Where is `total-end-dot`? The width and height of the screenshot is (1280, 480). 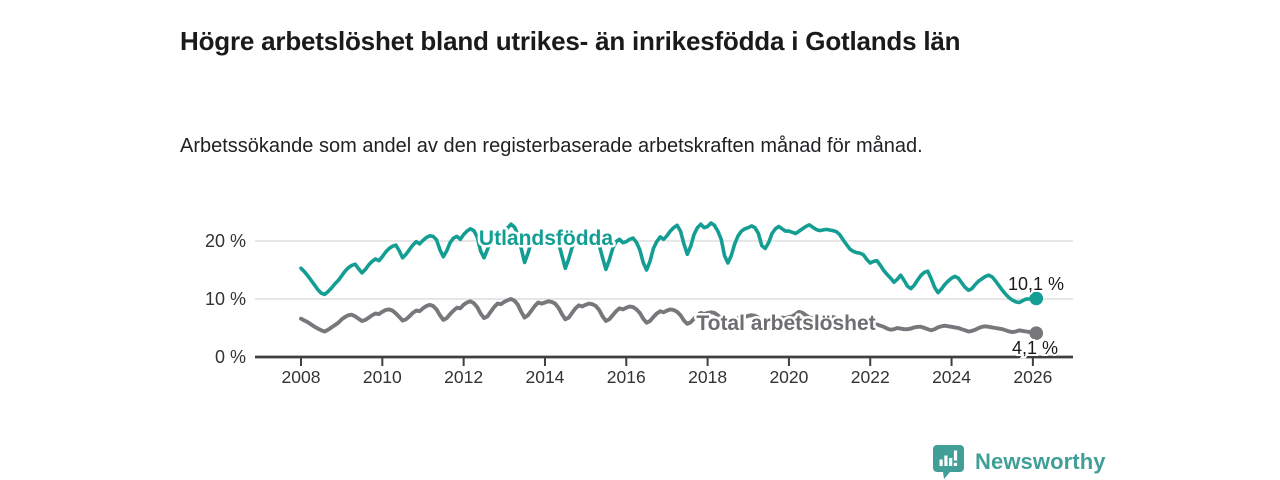 total-end-dot is located at coordinates (1036, 333).